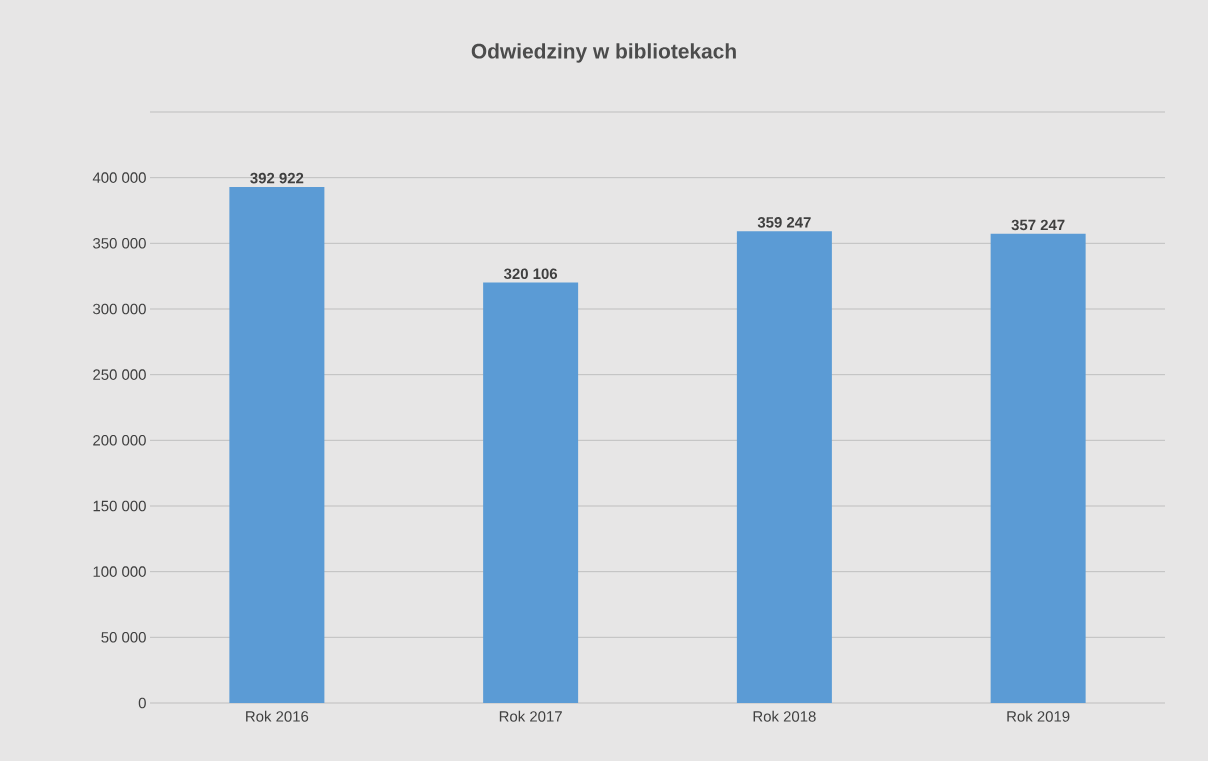  I want to click on y-tick-label: 100 000, so click(119, 571).